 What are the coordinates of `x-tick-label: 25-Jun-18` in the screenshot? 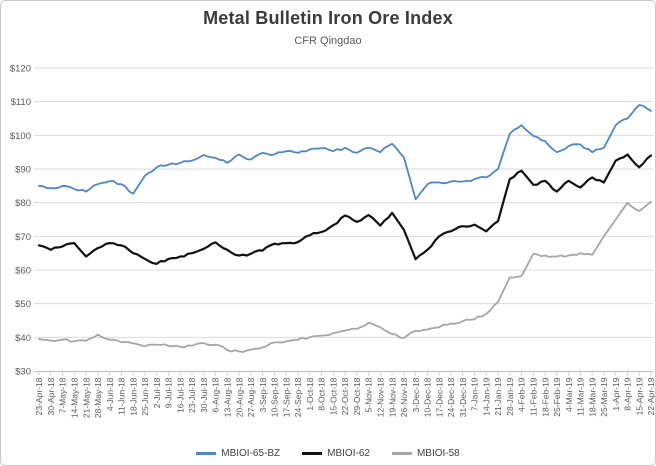 It's located at (145, 396).